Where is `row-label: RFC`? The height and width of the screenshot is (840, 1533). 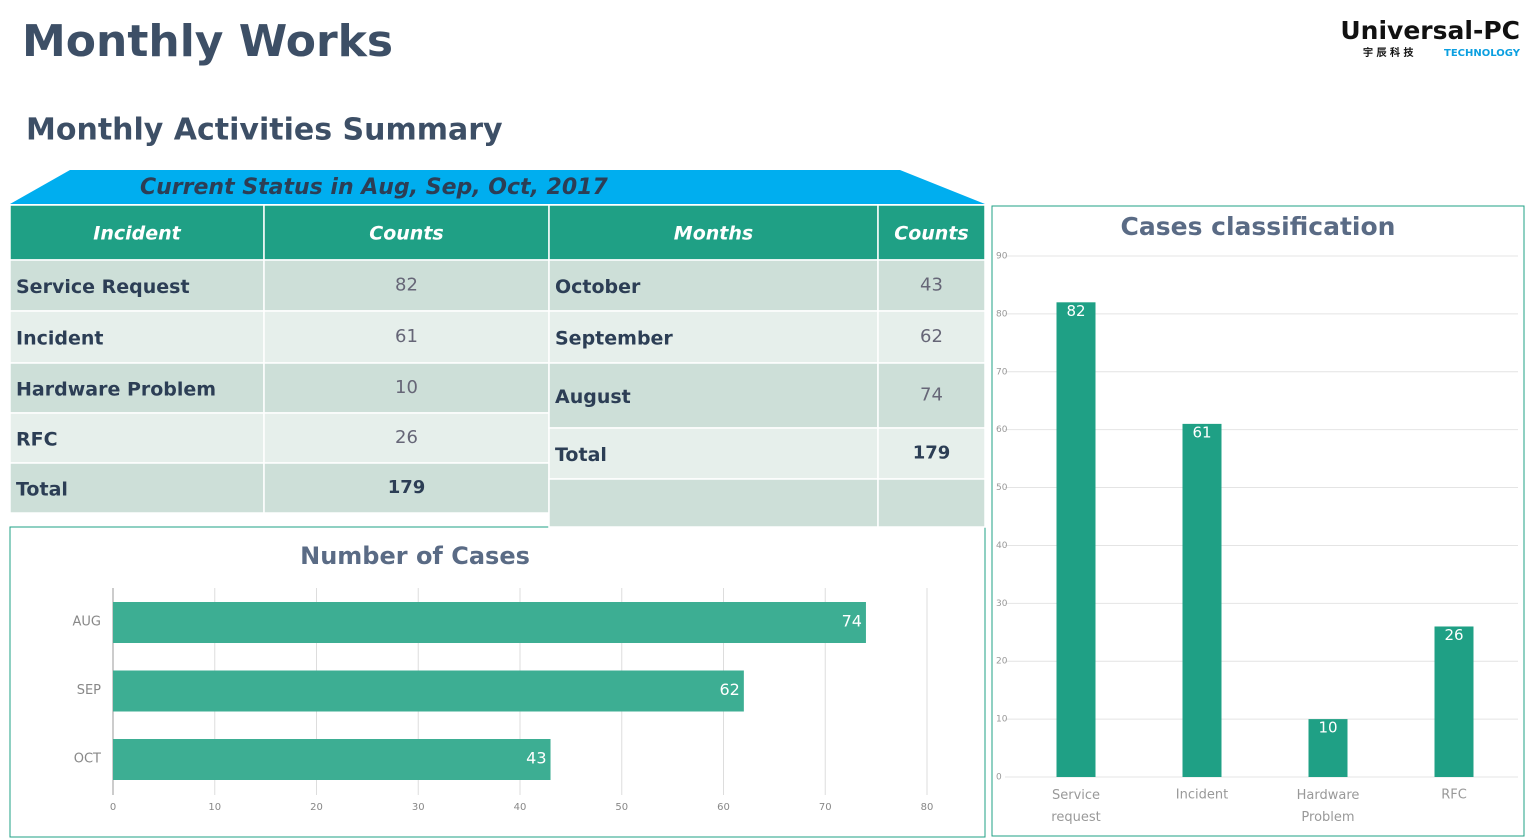 row-label: RFC is located at coordinates (37, 440).